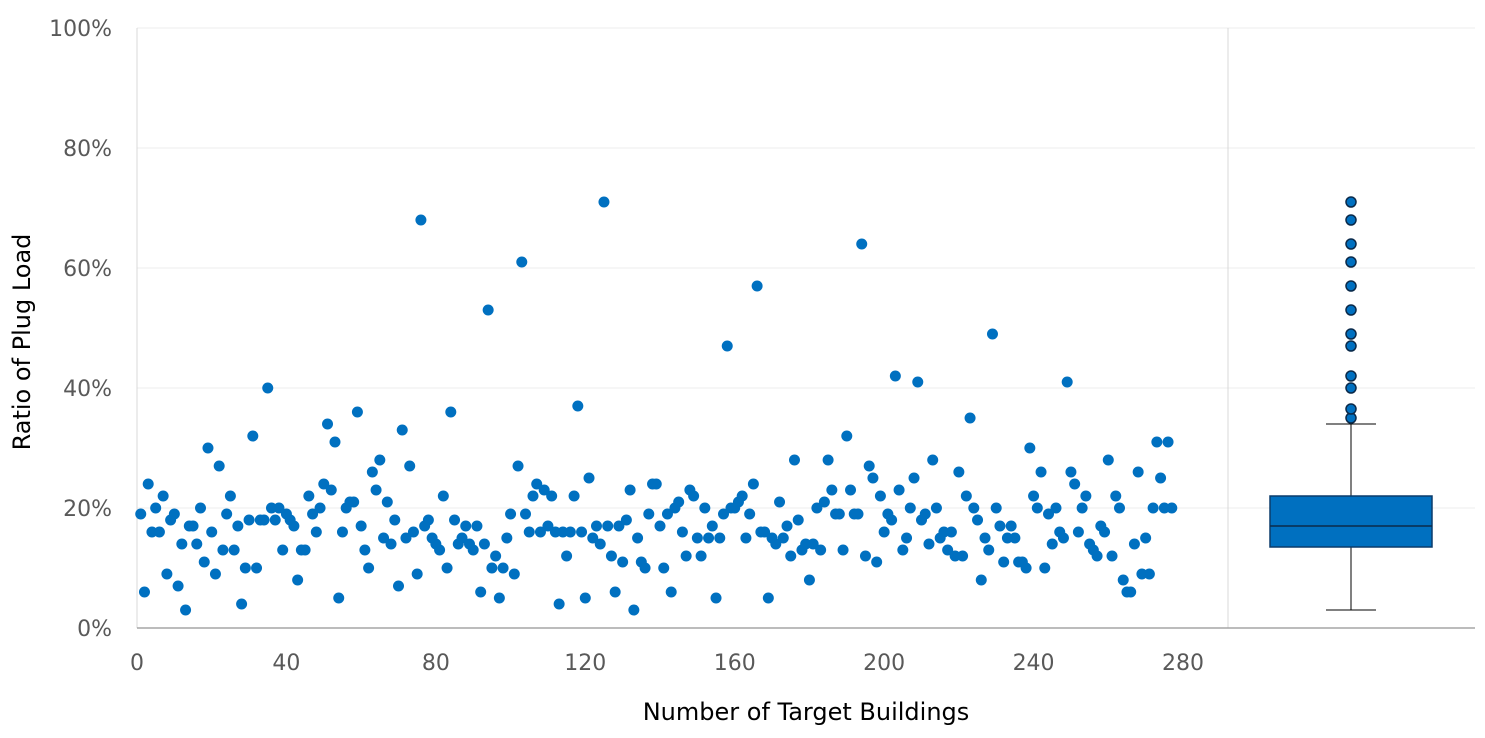 This screenshot has height=738, width=1485. What do you see at coordinates (80, 329) in the screenshot?
I see `y-axis-ticks: 0% 20% 40% 60% 80% 100%` at bounding box center [80, 329].